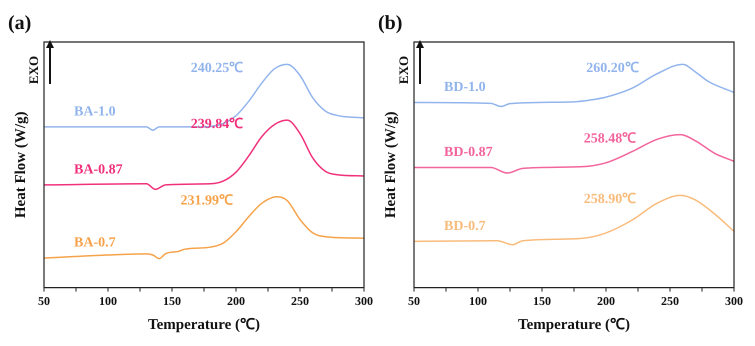 The width and height of the screenshot is (755, 346). What do you see at coordinates (98, 170) in the screenshot?
I see `series-label: BA-0.87` at bounding box center [98, 170].